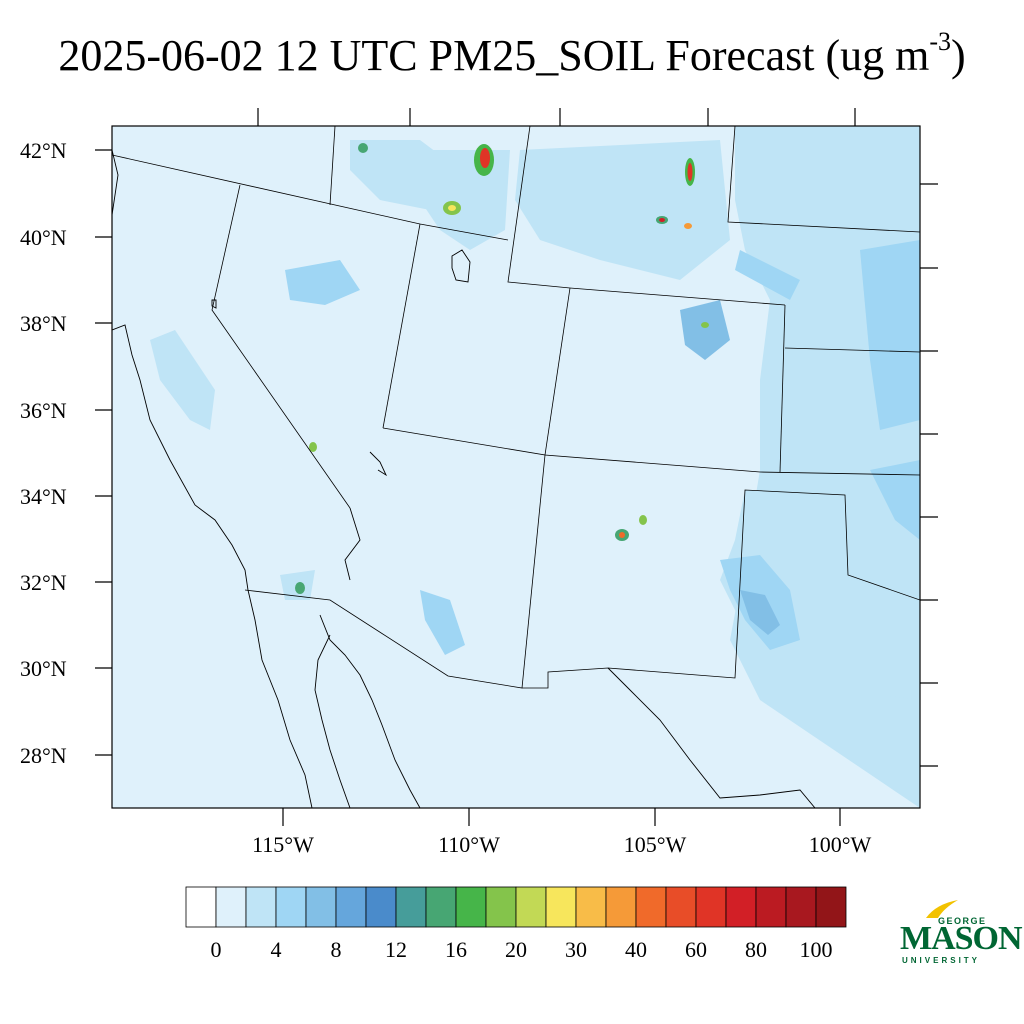 The height and width of the screenshot is (1024, 1024). Describe the element at coordinates (332, 166) in the screenshot. I see `id-wy-border` at that location.